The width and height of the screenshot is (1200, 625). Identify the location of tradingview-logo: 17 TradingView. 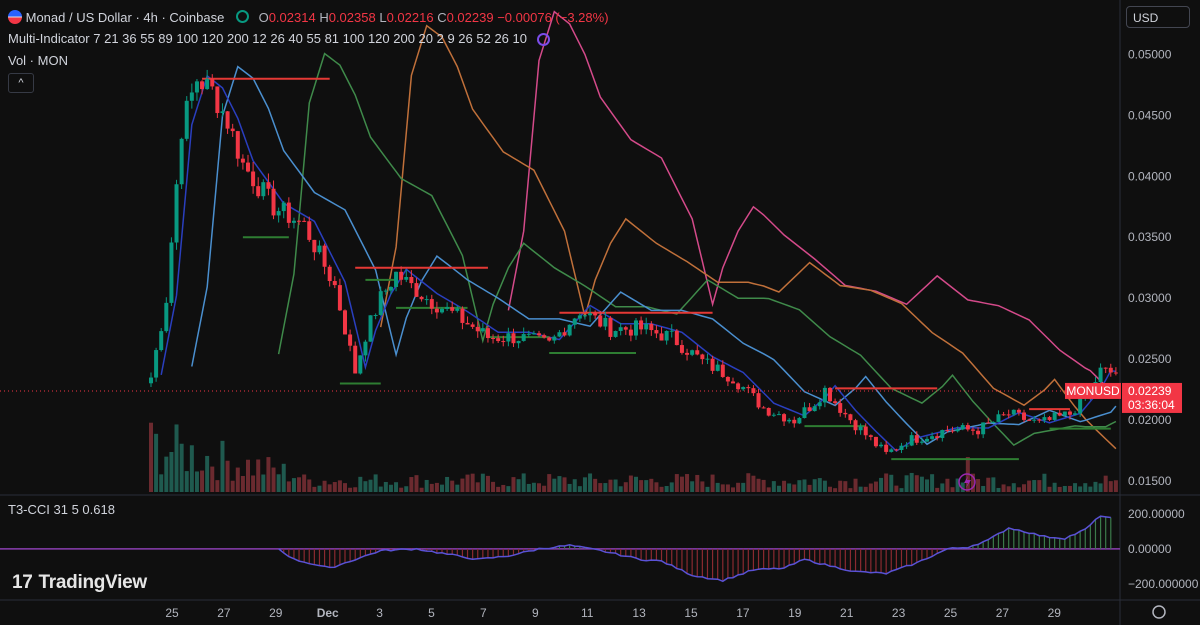
(79, 583).